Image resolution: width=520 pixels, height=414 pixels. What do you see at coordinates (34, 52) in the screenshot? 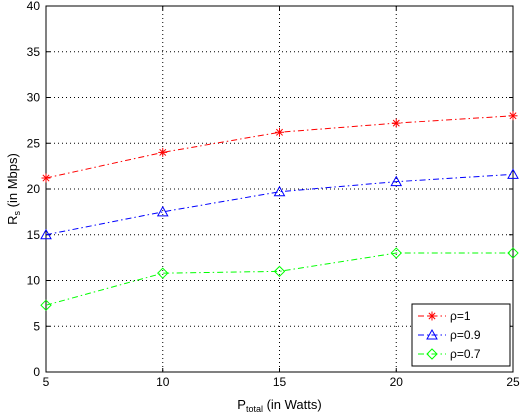
I see `y-tick-label: 35` at bounding box center [34, 52].